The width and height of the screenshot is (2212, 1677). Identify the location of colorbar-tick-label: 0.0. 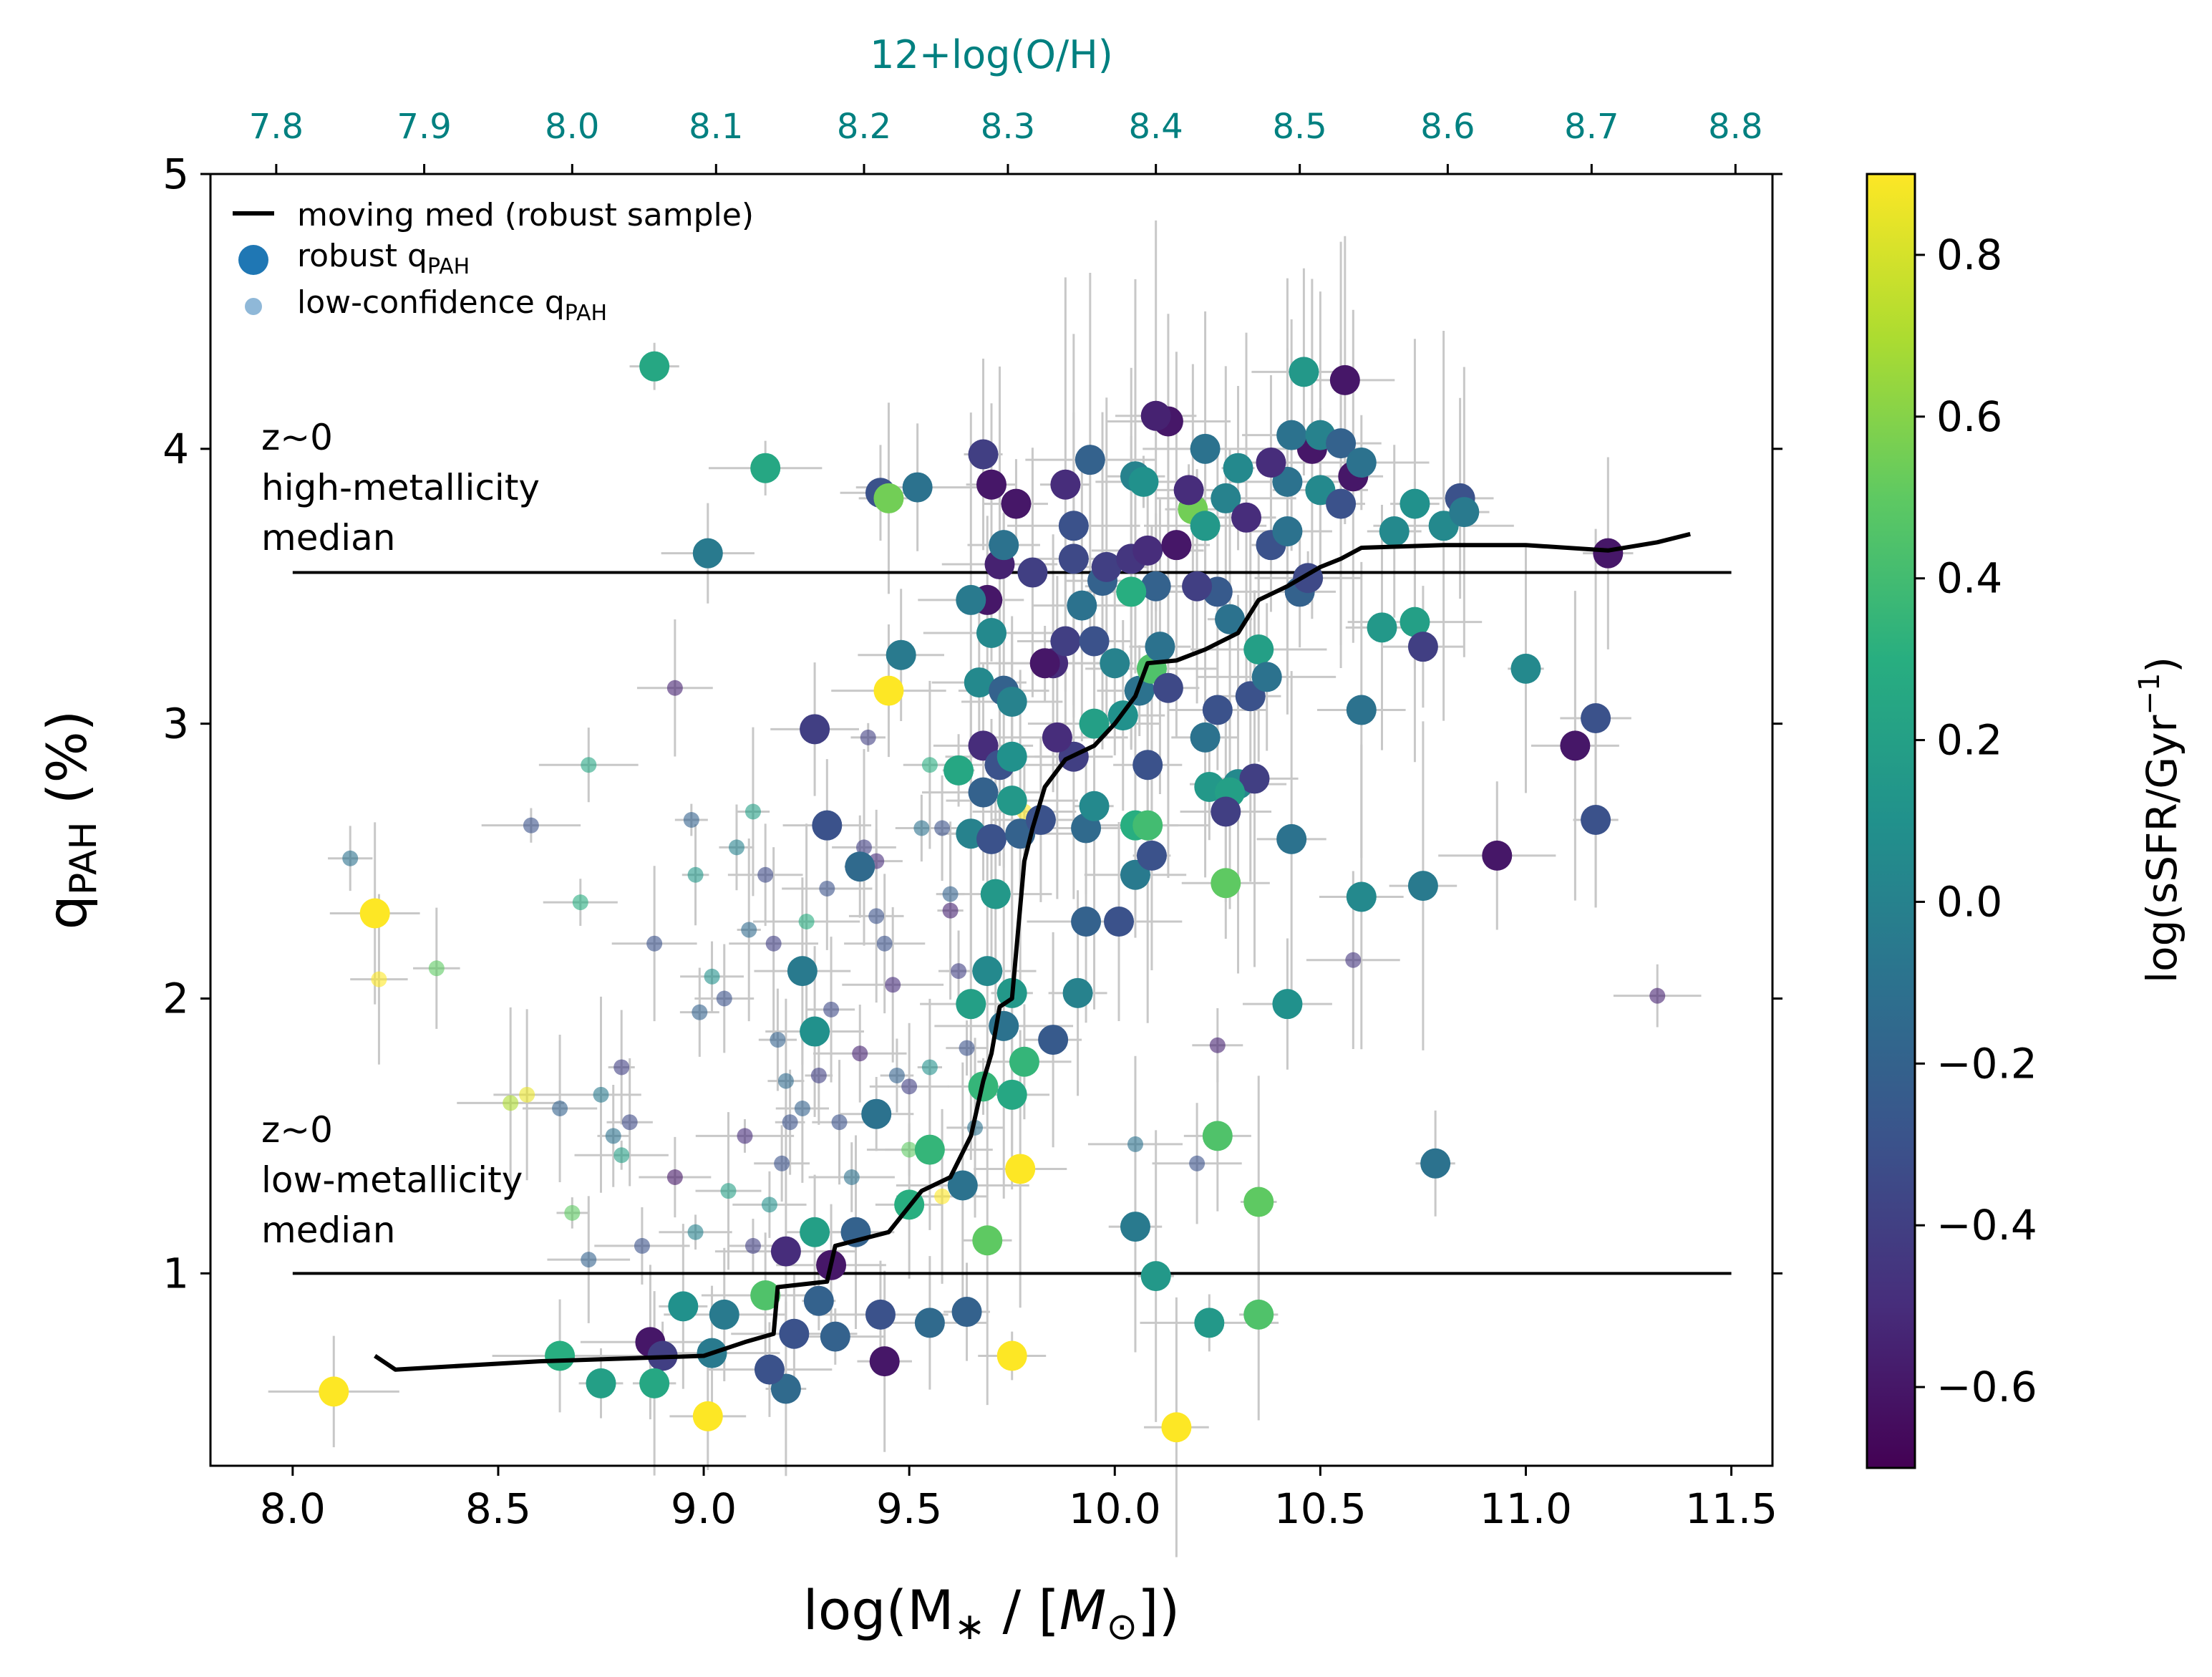
(1969, 901).